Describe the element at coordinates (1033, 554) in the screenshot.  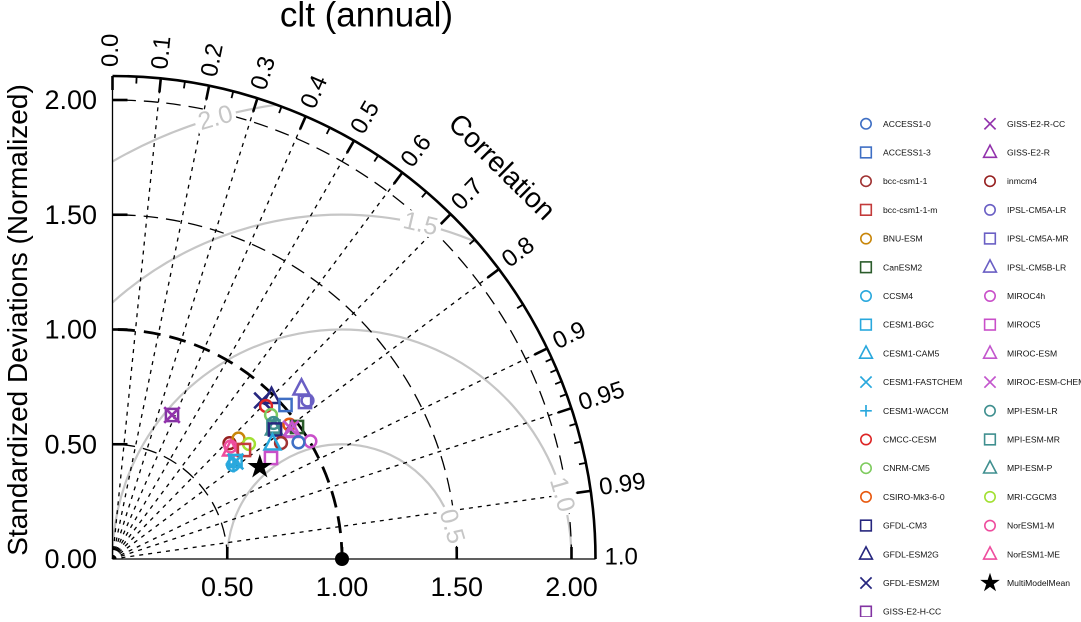
I see `svg-text: NorESM1-ME` at that location.